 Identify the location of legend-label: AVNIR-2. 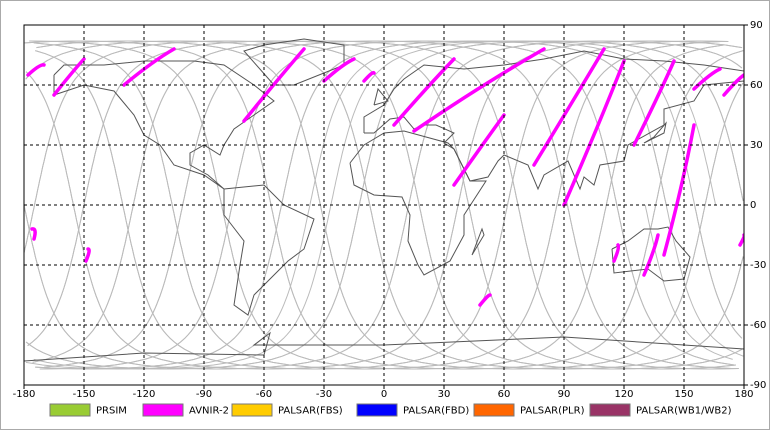
(209, 411).